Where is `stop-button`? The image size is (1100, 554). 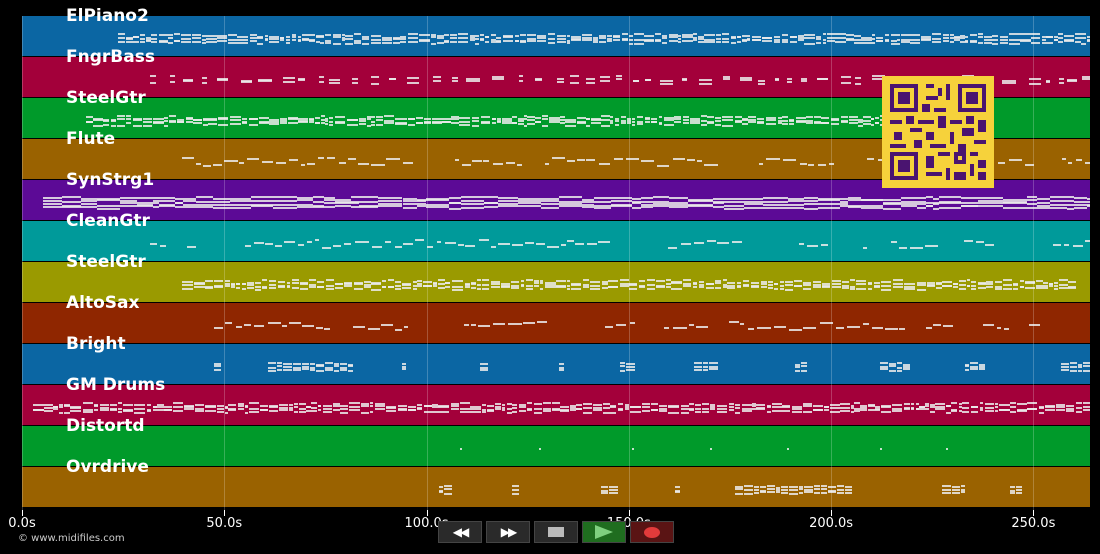 stop-button is located at coordinates (556, 532).